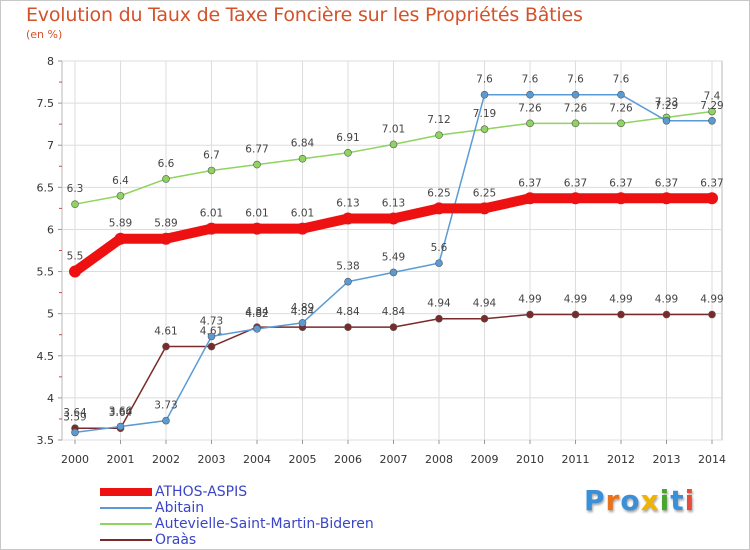 The width and height of the screenshot is (750, 550). What do you see at coordinates (630, 500) in the screenshot?
I see `logo-letter: o` at bounding box center [630, 500].